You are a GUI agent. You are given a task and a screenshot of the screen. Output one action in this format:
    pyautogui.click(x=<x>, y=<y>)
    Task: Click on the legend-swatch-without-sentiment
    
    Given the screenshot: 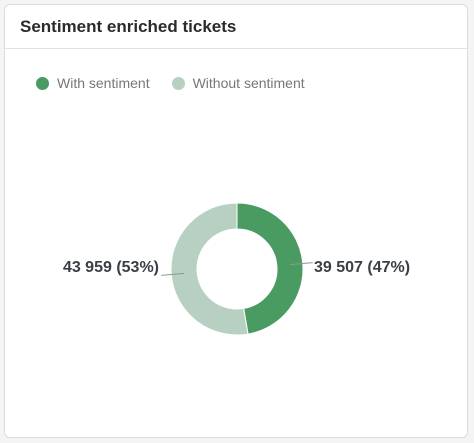 What is the action you would take?
    pyautogui.click(x=178, y=83)
    